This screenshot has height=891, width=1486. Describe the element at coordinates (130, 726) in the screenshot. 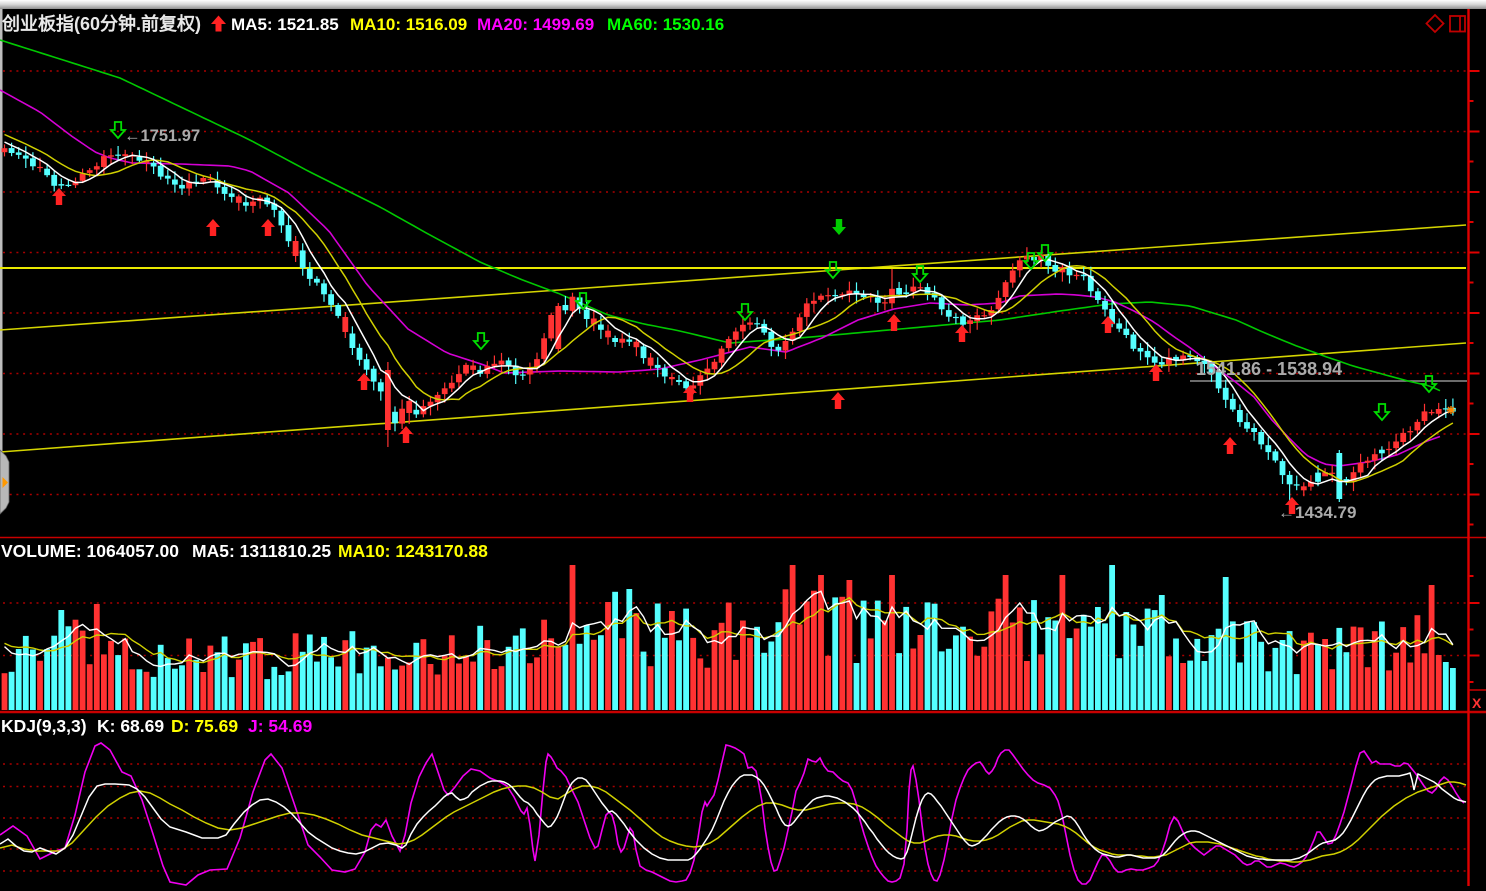

I see `svg-text: K: 68.69` at that location.